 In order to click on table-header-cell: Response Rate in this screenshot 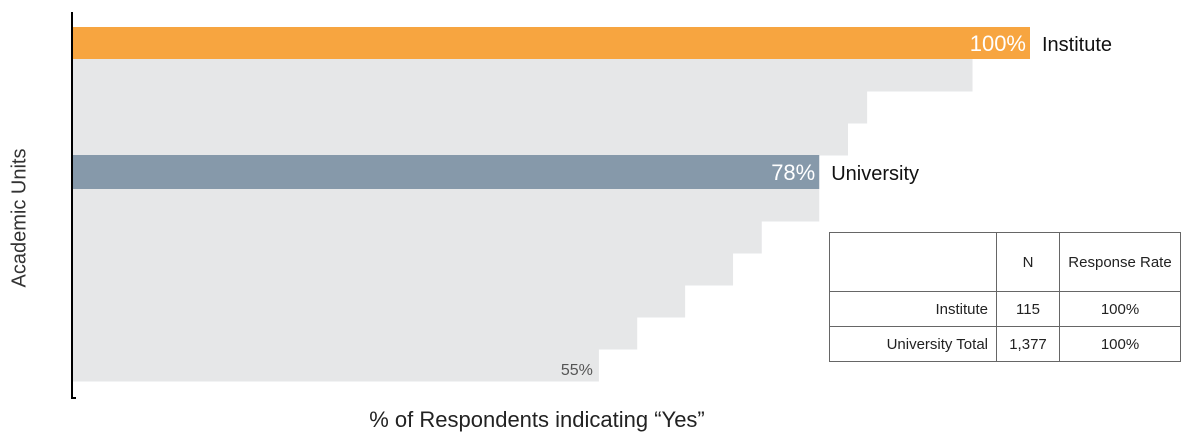, I will do `click(1120, 262)`.